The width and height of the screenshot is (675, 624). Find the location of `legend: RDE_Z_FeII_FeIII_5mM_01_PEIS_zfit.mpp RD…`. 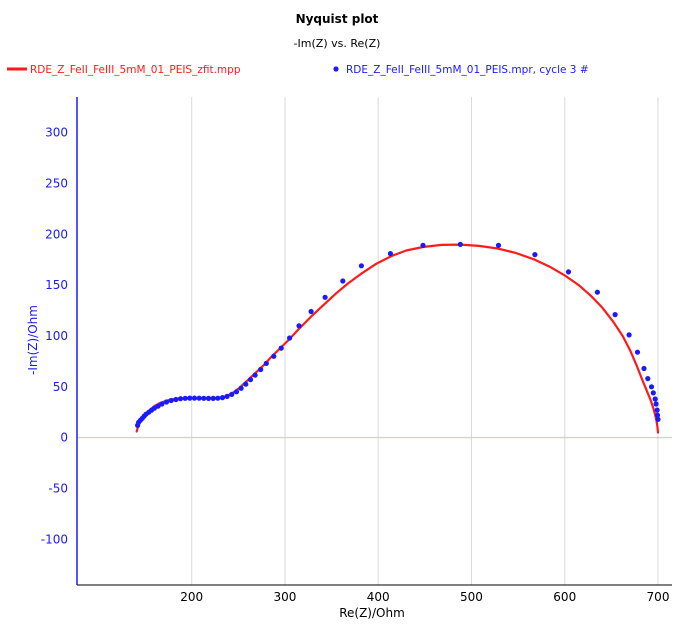

legend: RDE_Z_FeII_FeIII_5mM_01_PEIS_zfit.mpp RD… is located at coordinates (298, 70).